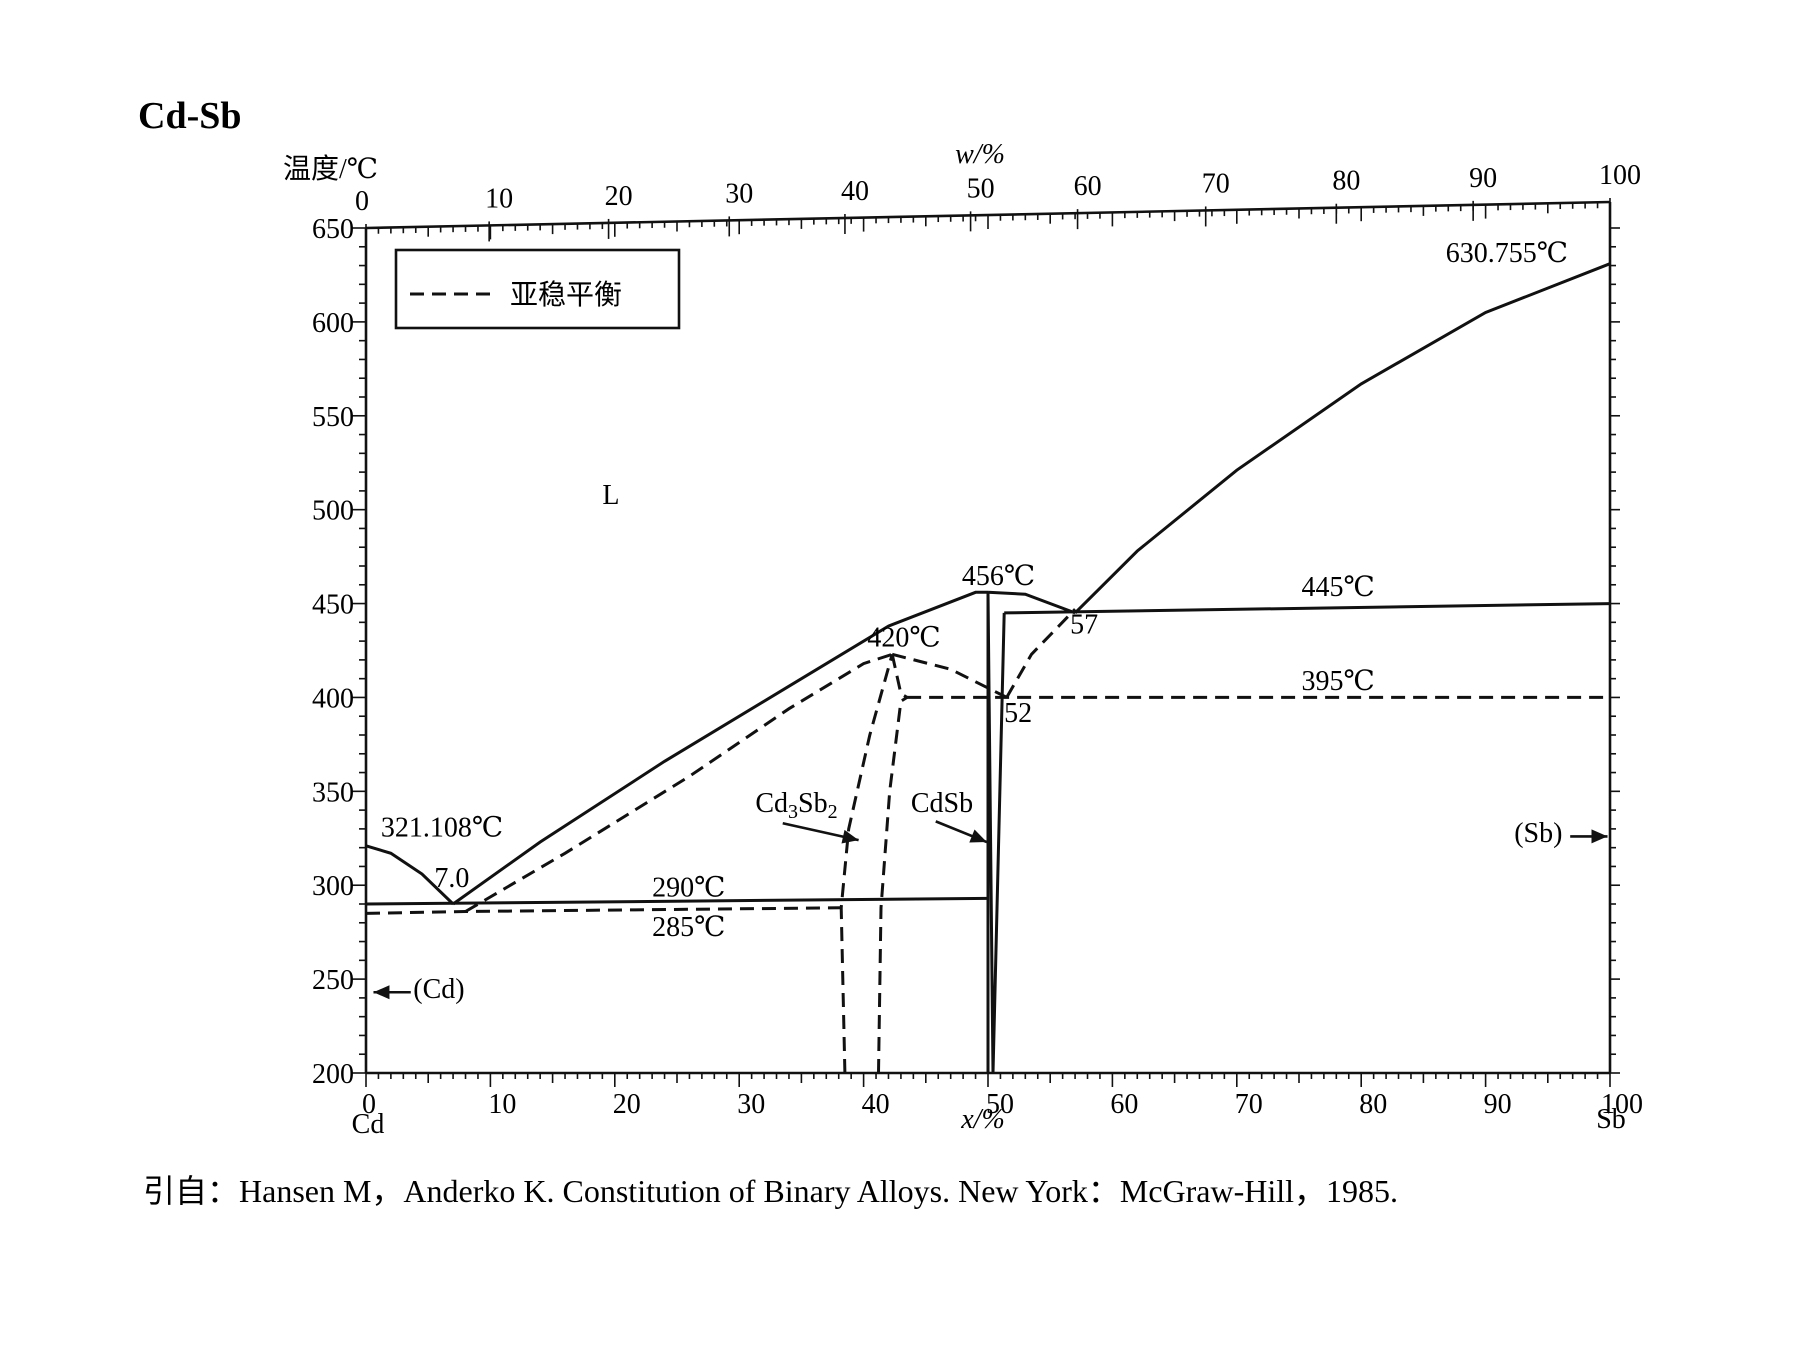  What do you see at coordinates (333, 605) in the screenshot?
I see `y-tick-label: 450` at bounding box center [333, 605].